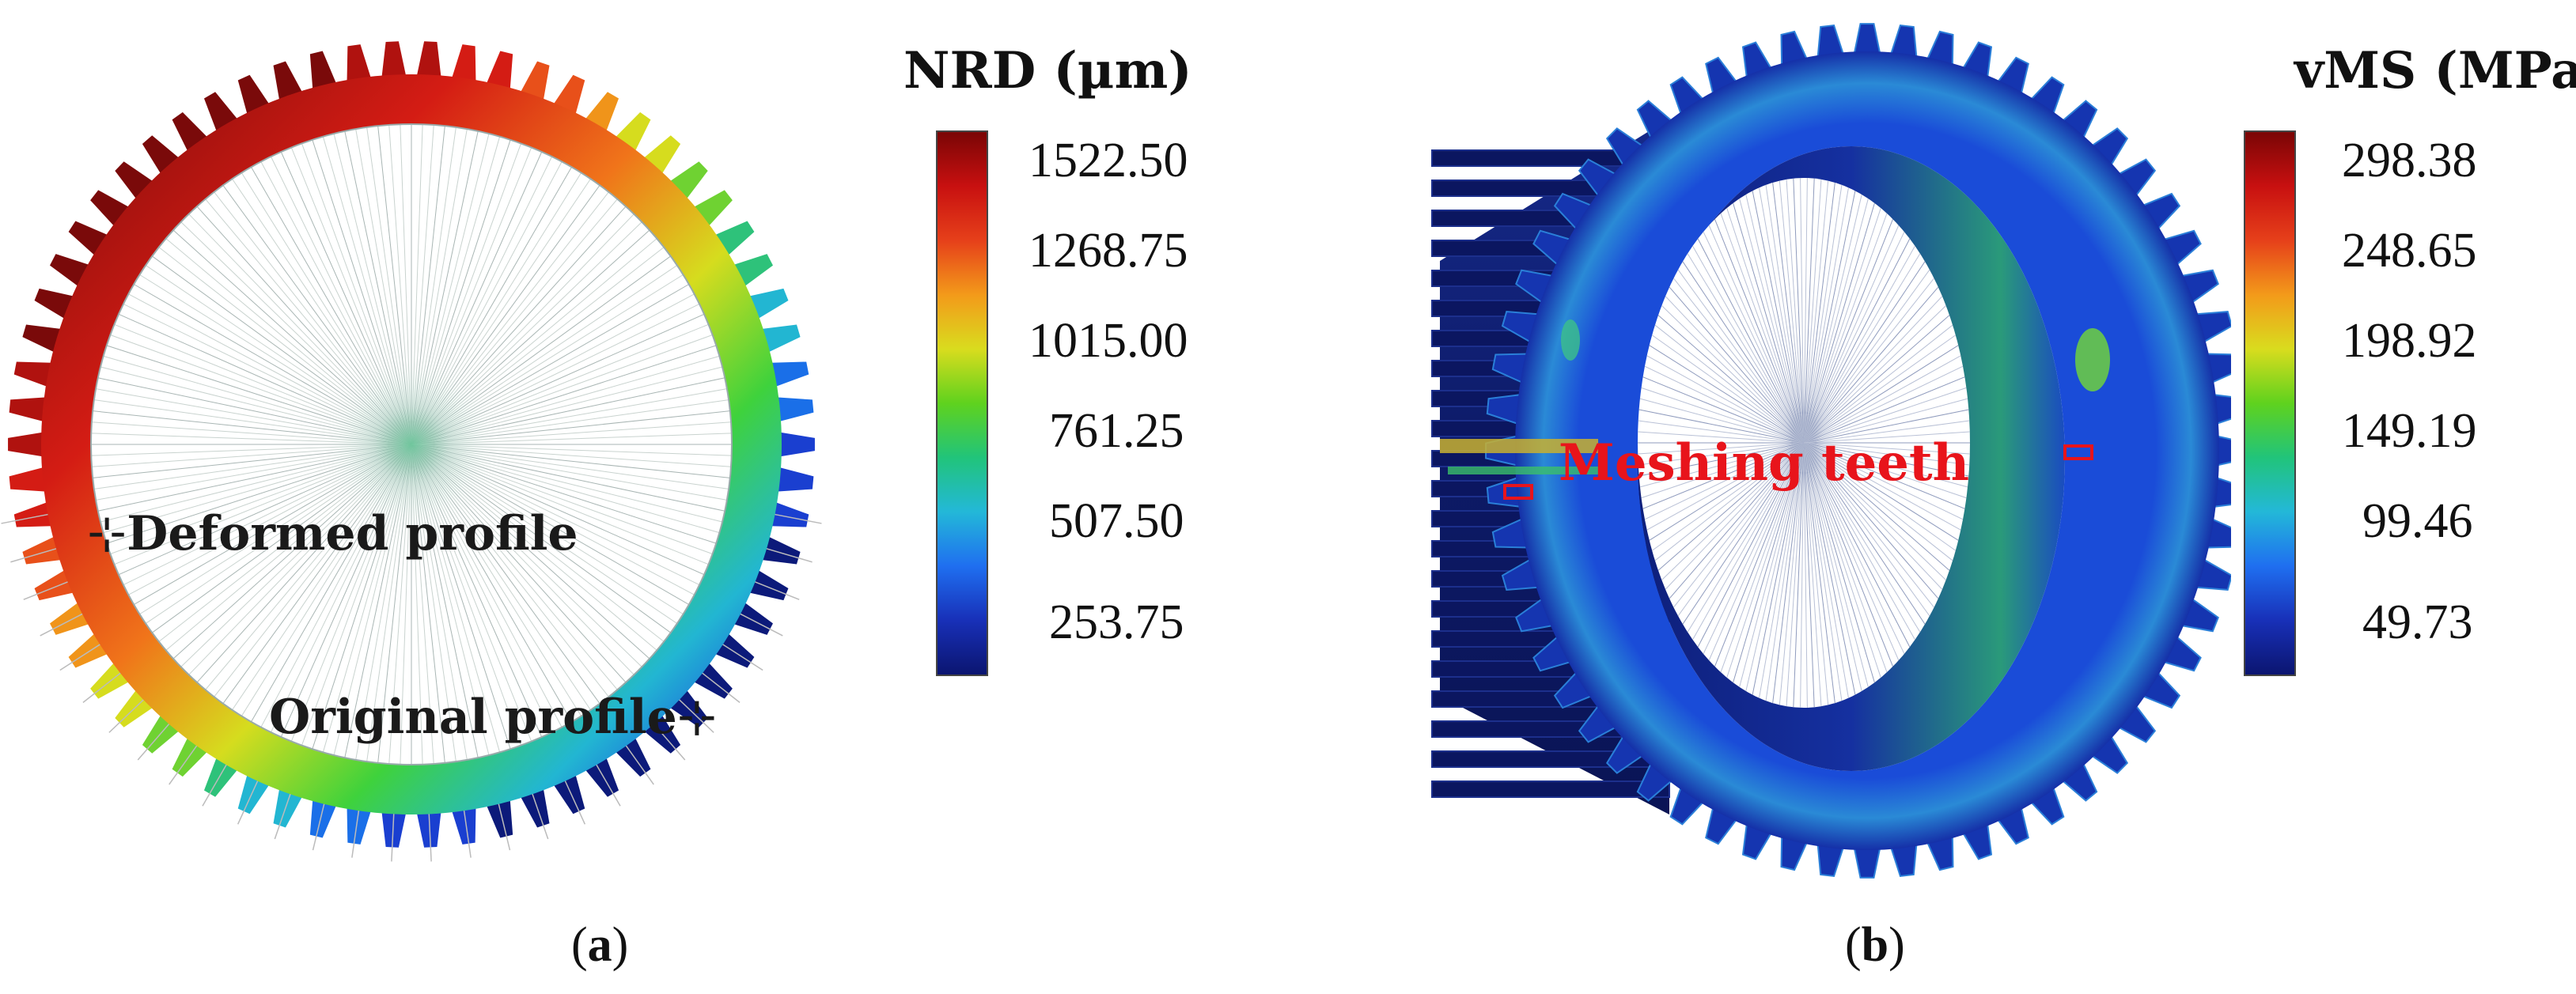 Image resolution: width=2576 pixels, height=994 pixels. What do you see at coordinates (1108, 341) in the screenshot?
I see `colorbar-tick: 1015.00` at bounding box center [1108, 341].